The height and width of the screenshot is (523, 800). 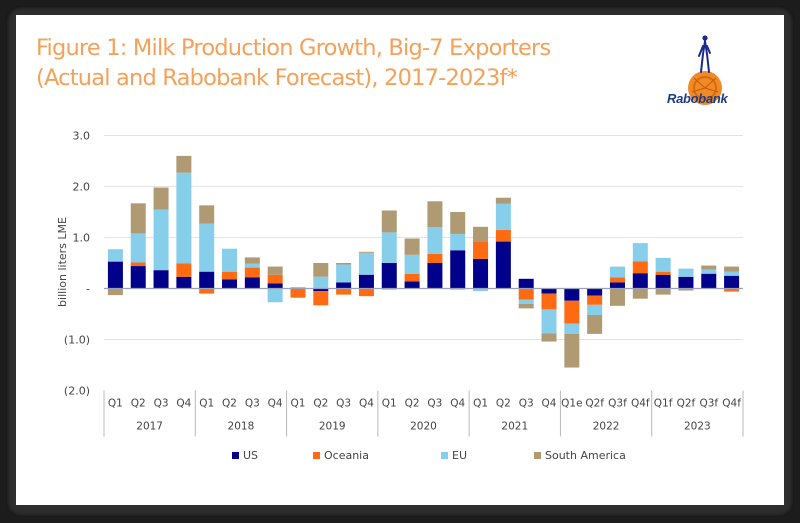 What do you see at coordinates (697, 427) in the screenshot?
I see `x-group-label: 2023` at bounding box center [697, 427].